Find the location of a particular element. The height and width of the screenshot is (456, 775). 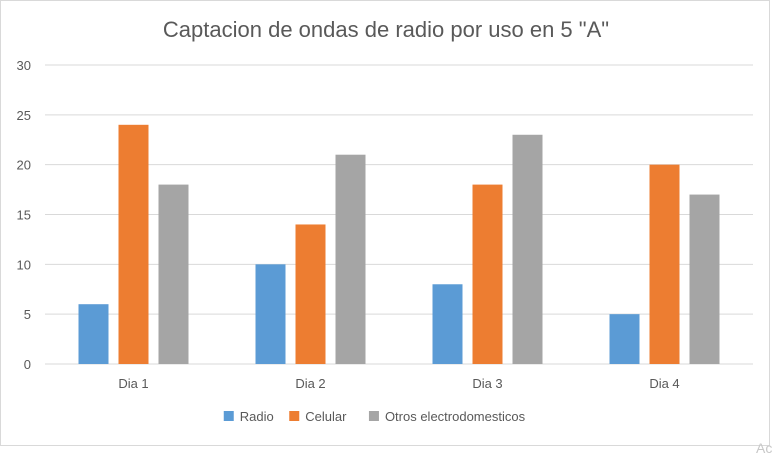

y-tick-label: 5 is located at coordinates (27, 314).